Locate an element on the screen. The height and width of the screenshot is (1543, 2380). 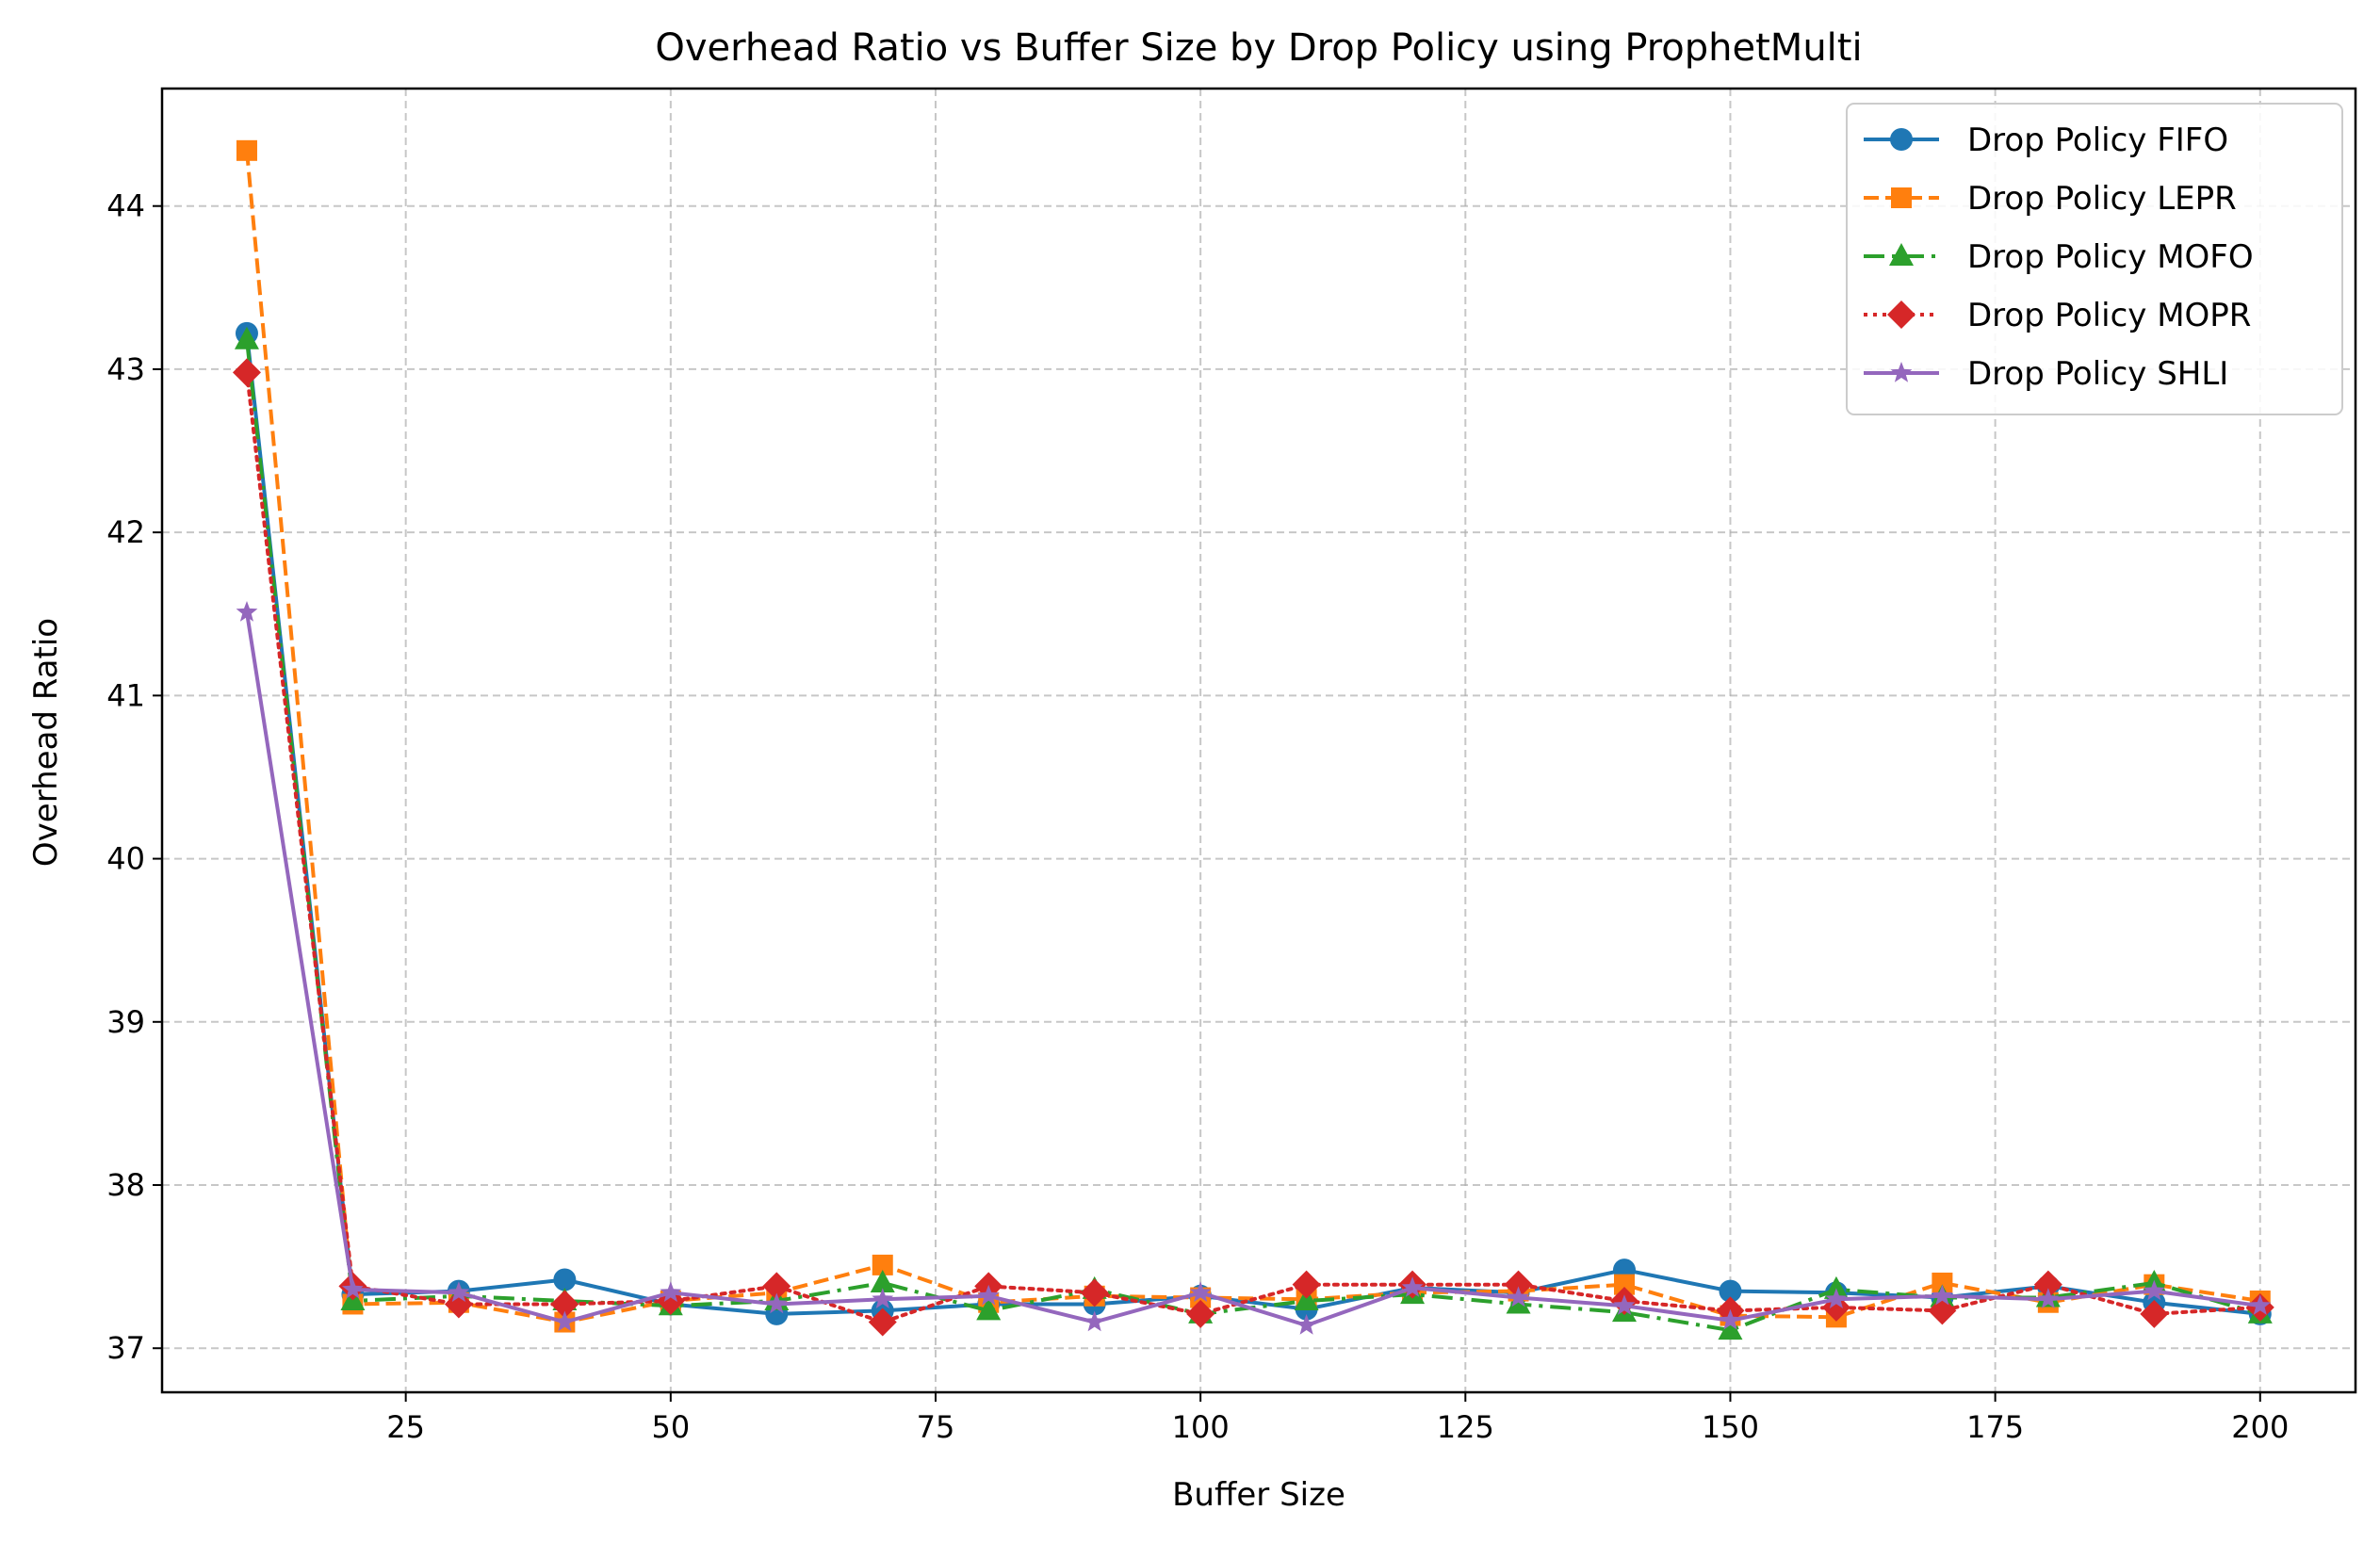
legend-label: Drop Policy MOFO is located at coordinates (2110, 257).